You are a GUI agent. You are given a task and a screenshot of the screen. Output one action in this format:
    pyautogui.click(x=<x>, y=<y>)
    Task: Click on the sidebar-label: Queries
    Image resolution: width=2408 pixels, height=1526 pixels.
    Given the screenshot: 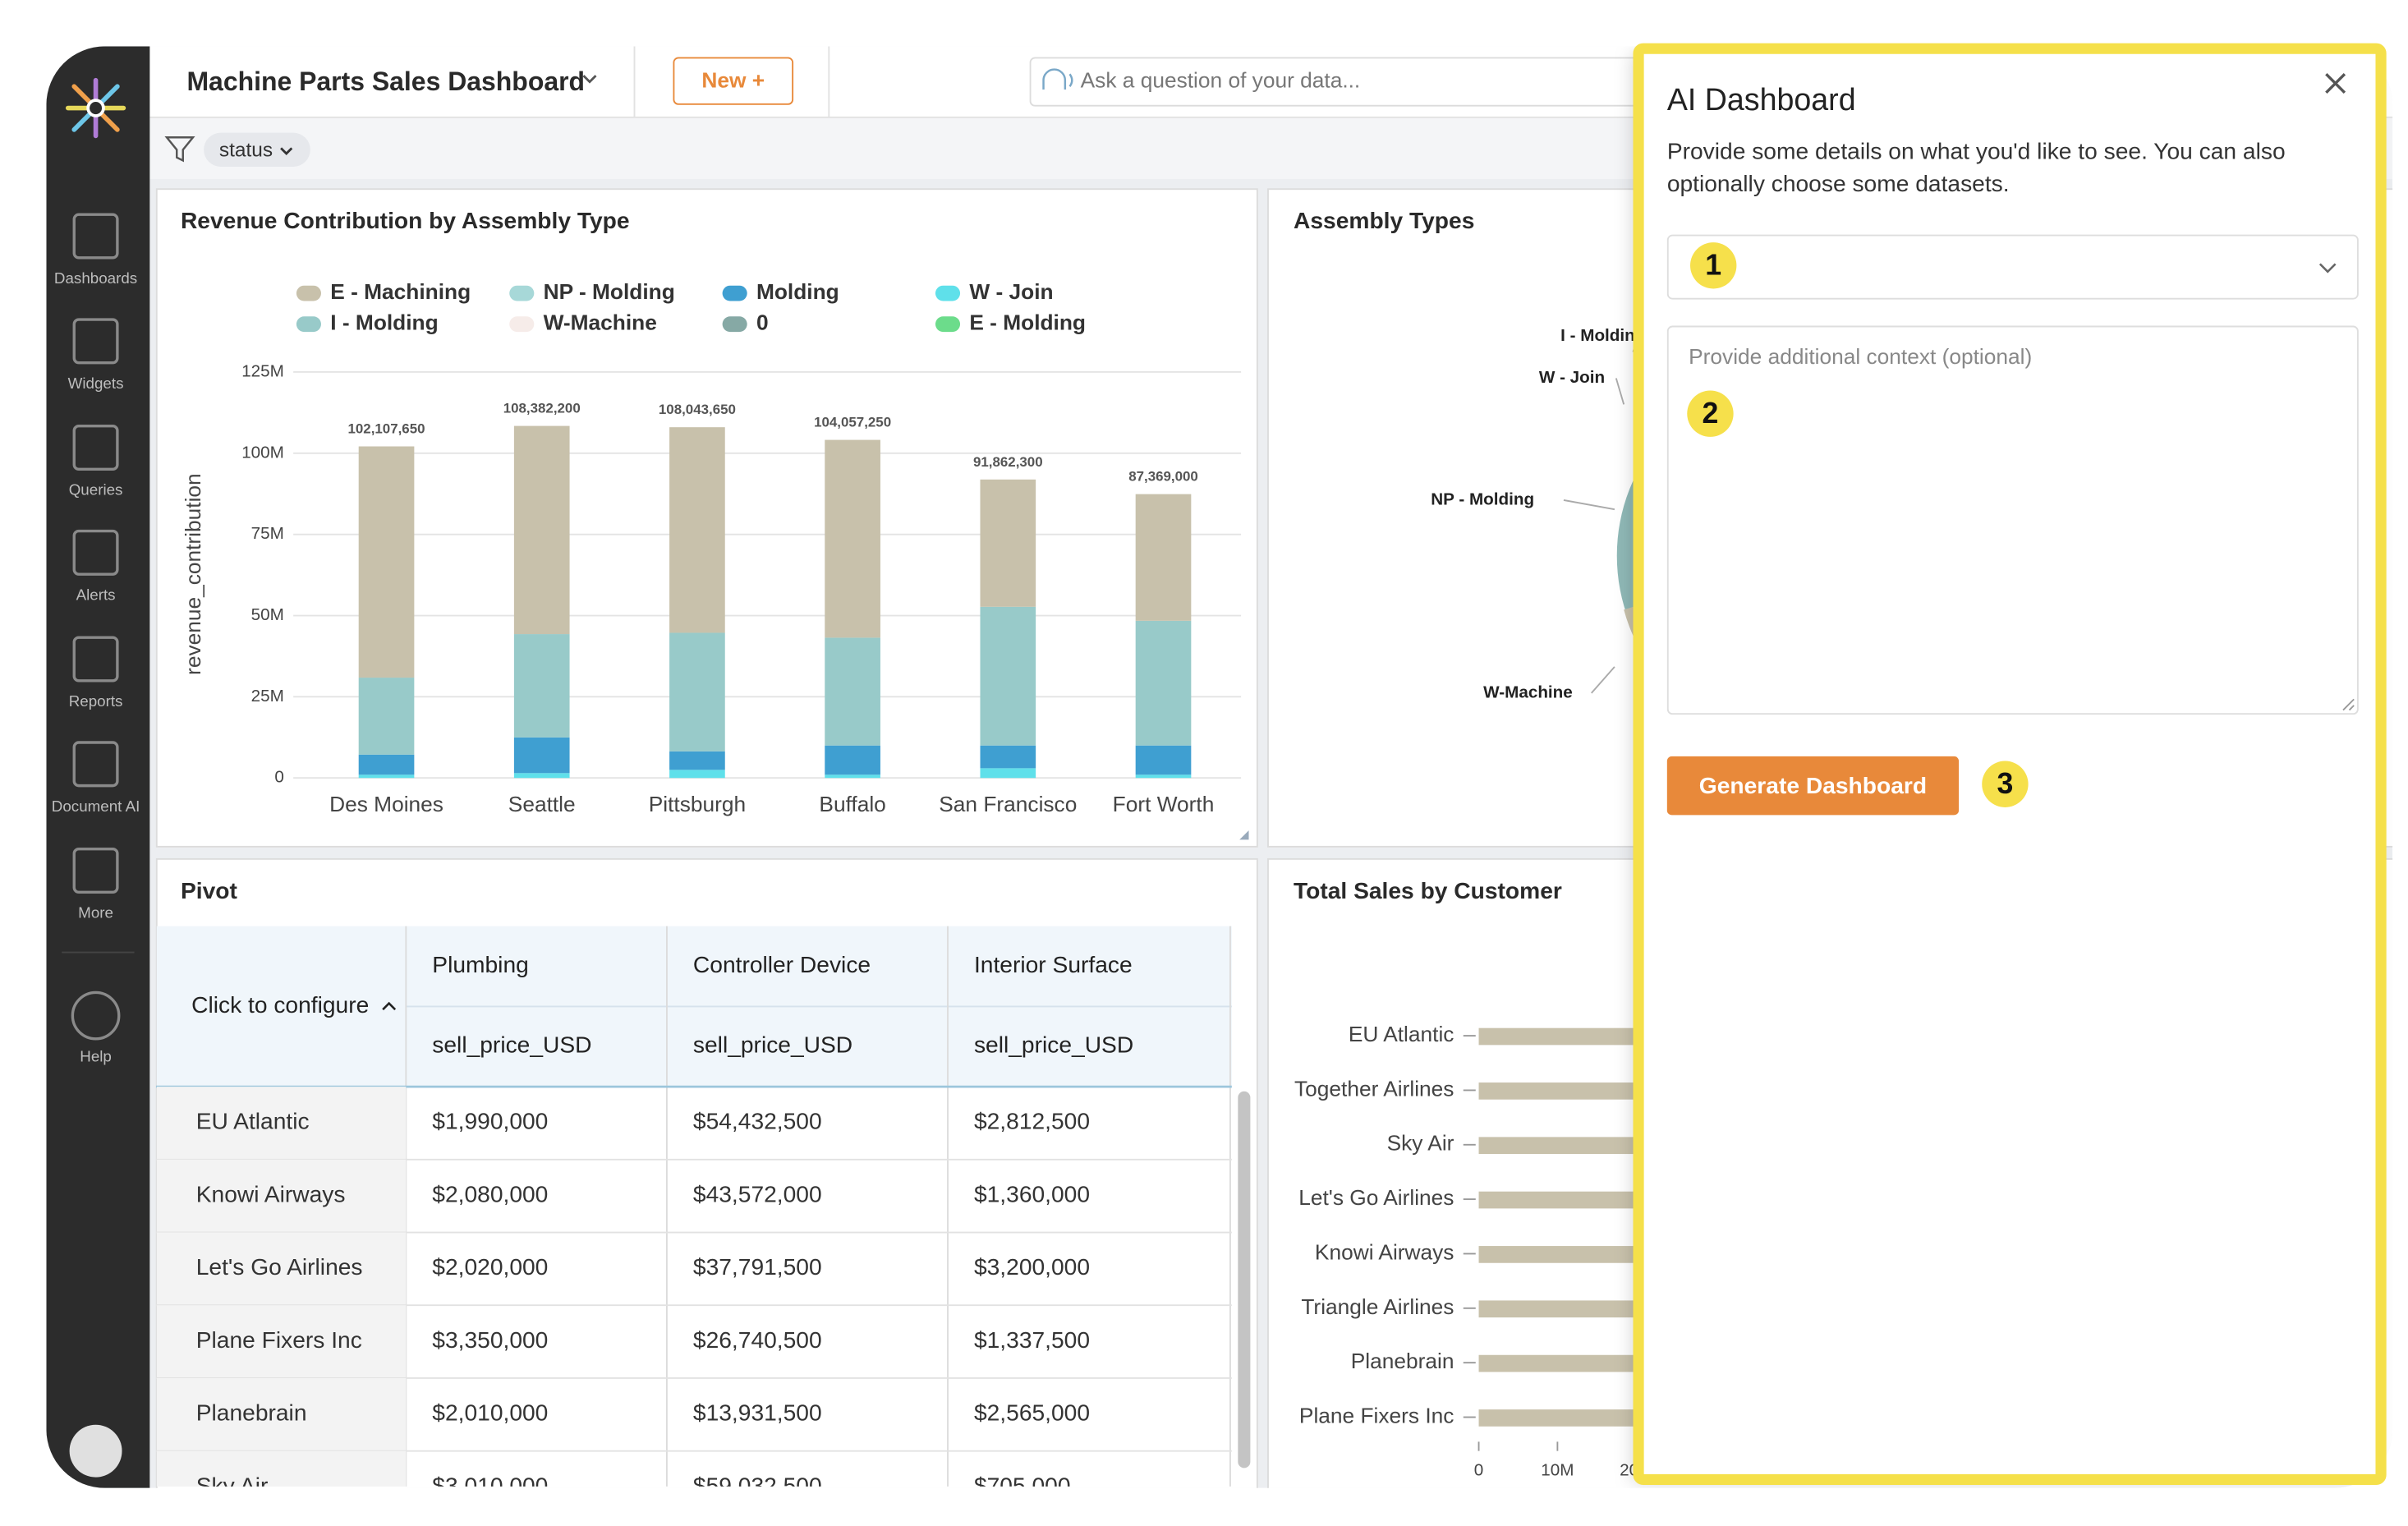 What is the action you would take?
    pyautogui.click(x=96, y=490)
    